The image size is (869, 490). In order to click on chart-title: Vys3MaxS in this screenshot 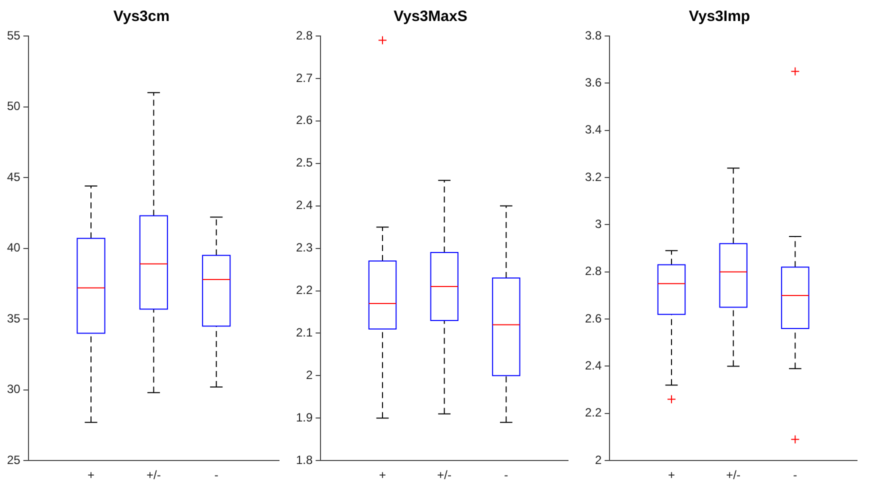, I will do `click(431, 17)`.